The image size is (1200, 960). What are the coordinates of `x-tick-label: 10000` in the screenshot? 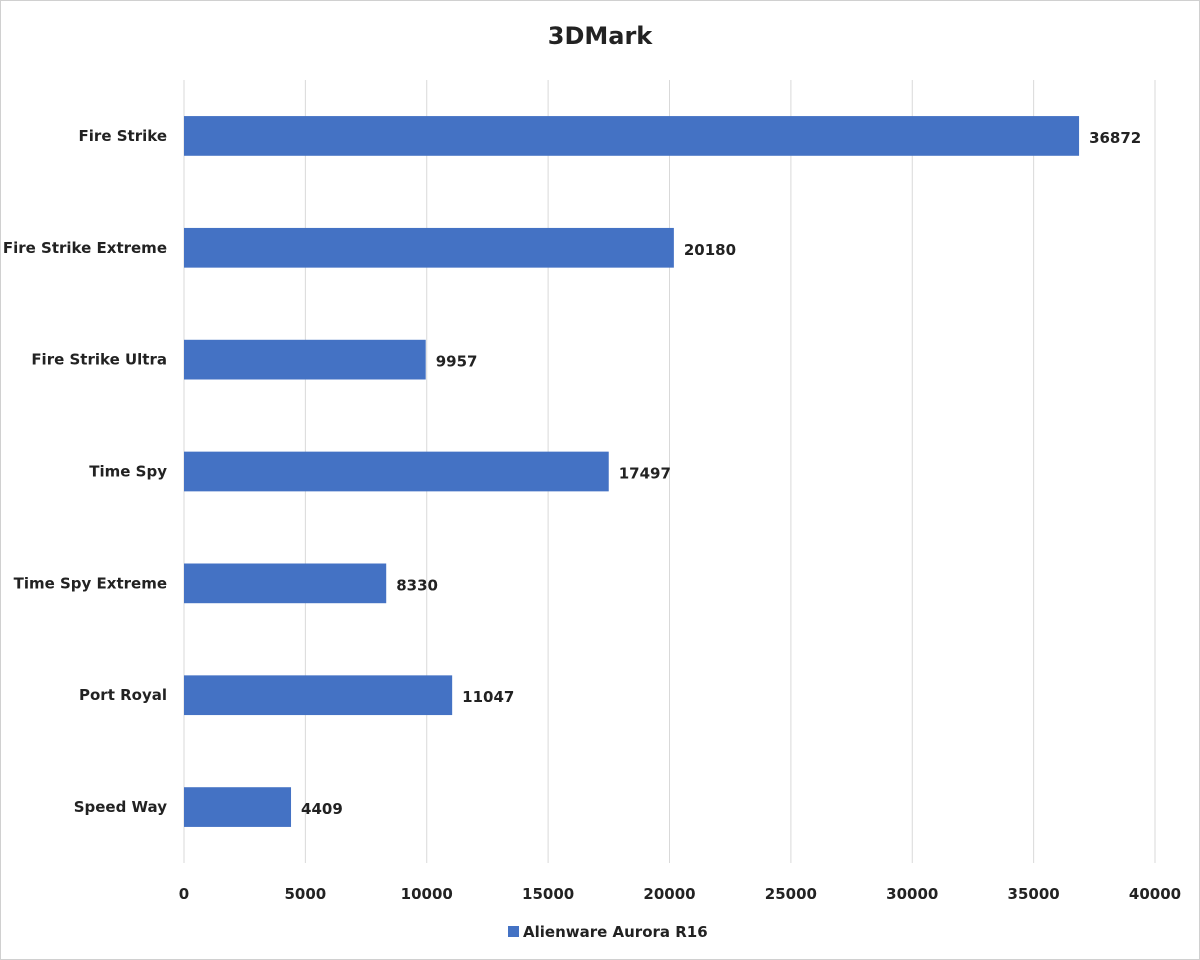 It's located at (427, 894).